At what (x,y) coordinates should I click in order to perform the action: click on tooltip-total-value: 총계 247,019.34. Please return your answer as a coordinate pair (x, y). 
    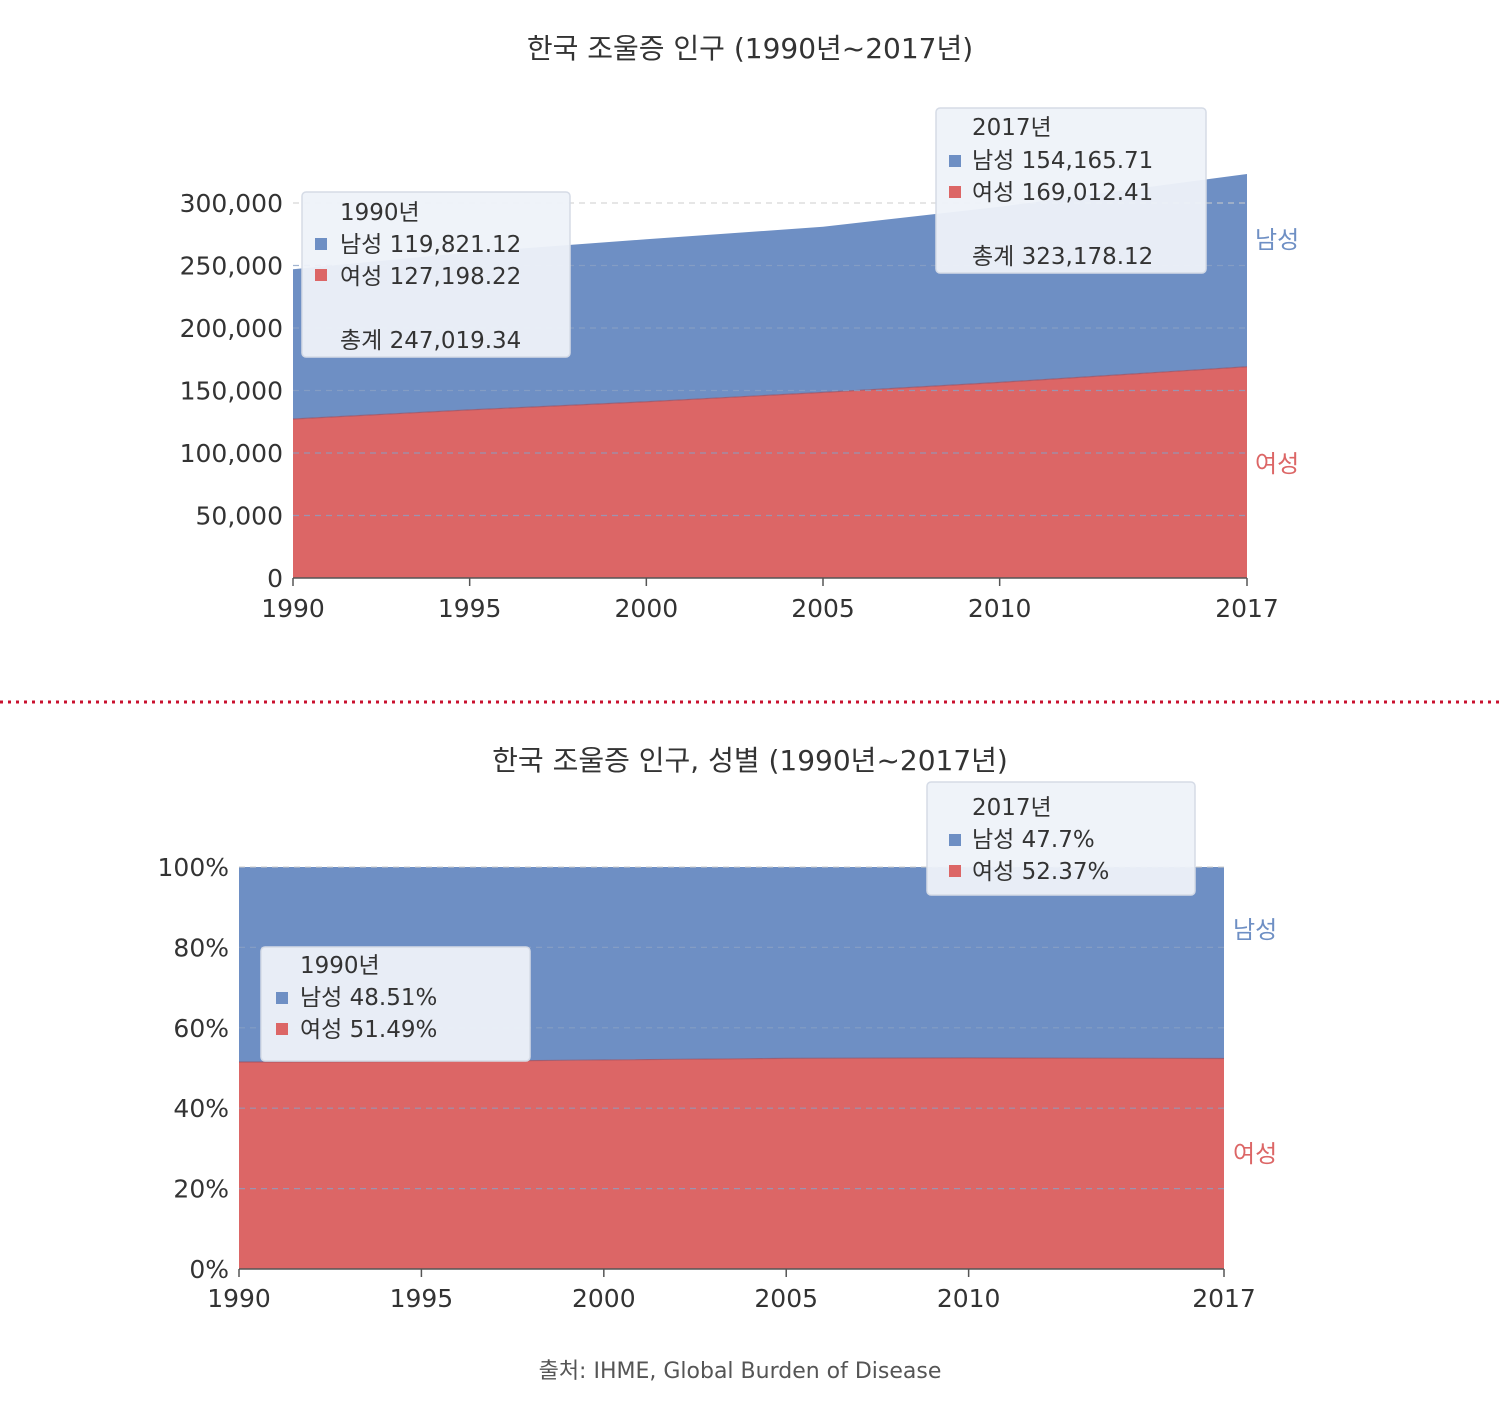
    Looking at the image, I should click on (430, 341).